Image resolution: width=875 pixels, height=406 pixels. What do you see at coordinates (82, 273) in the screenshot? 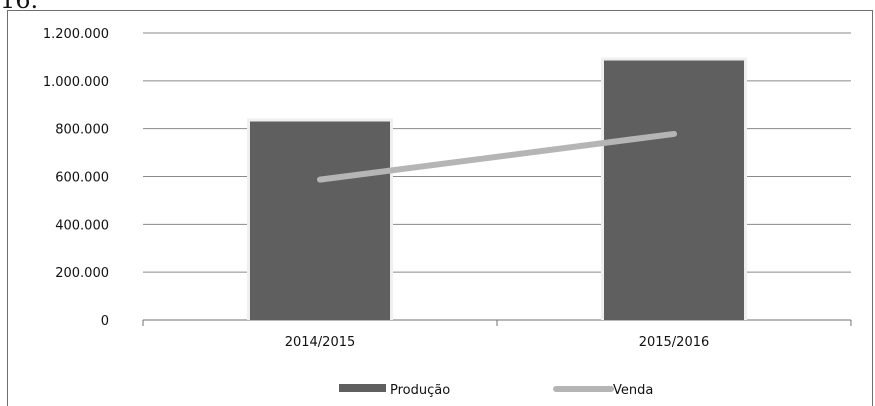
I see `y-tick-label: 200.000` at bounding box center [82, 273].